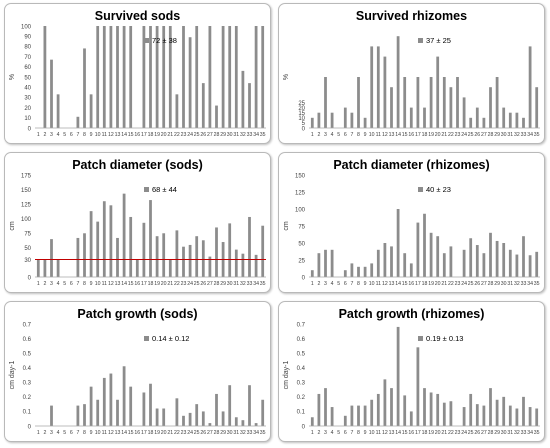 This screenshot has width=550, height=448. Describe the element at coordinates (392, 433) in the screenshot. I see `x-tick-label: 13` at that location.